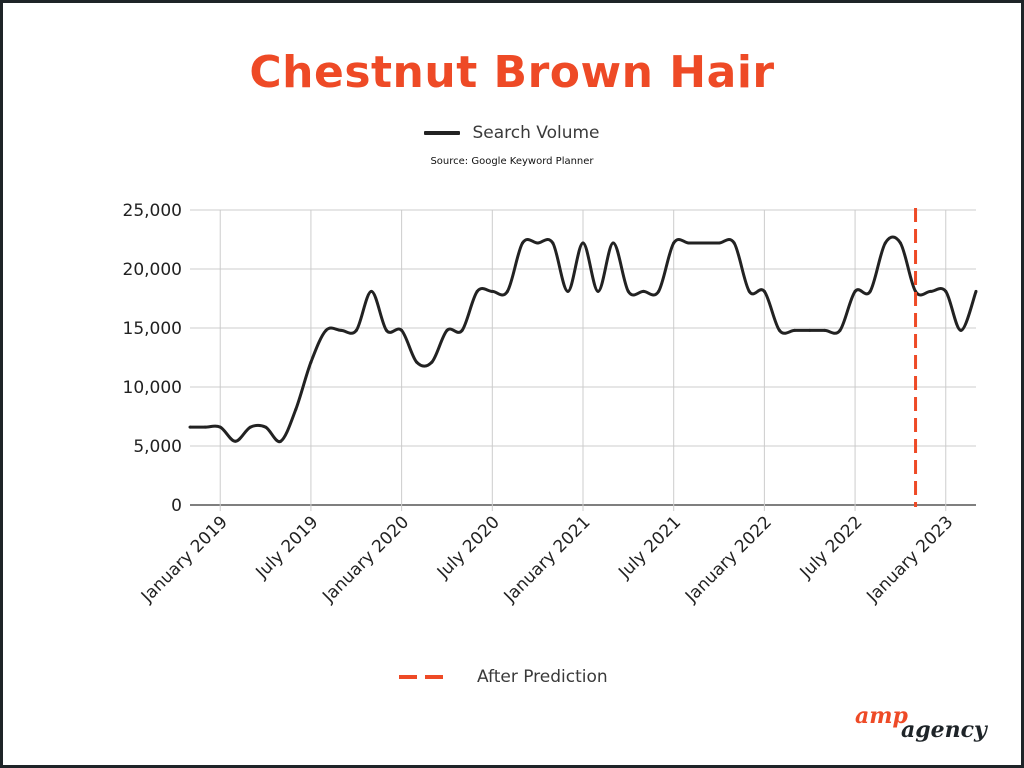 The height and width of the screenshot is (768, 1024). I want to click on x-tick-label: January 2022, so click(728, 559).